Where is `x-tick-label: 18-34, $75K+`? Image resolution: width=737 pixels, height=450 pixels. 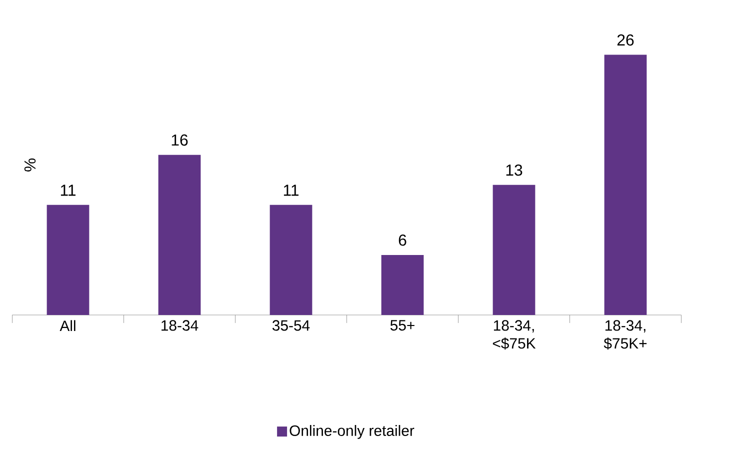 x-tick-label: 18-34, $75K+ is located at coordinates (625, 335).